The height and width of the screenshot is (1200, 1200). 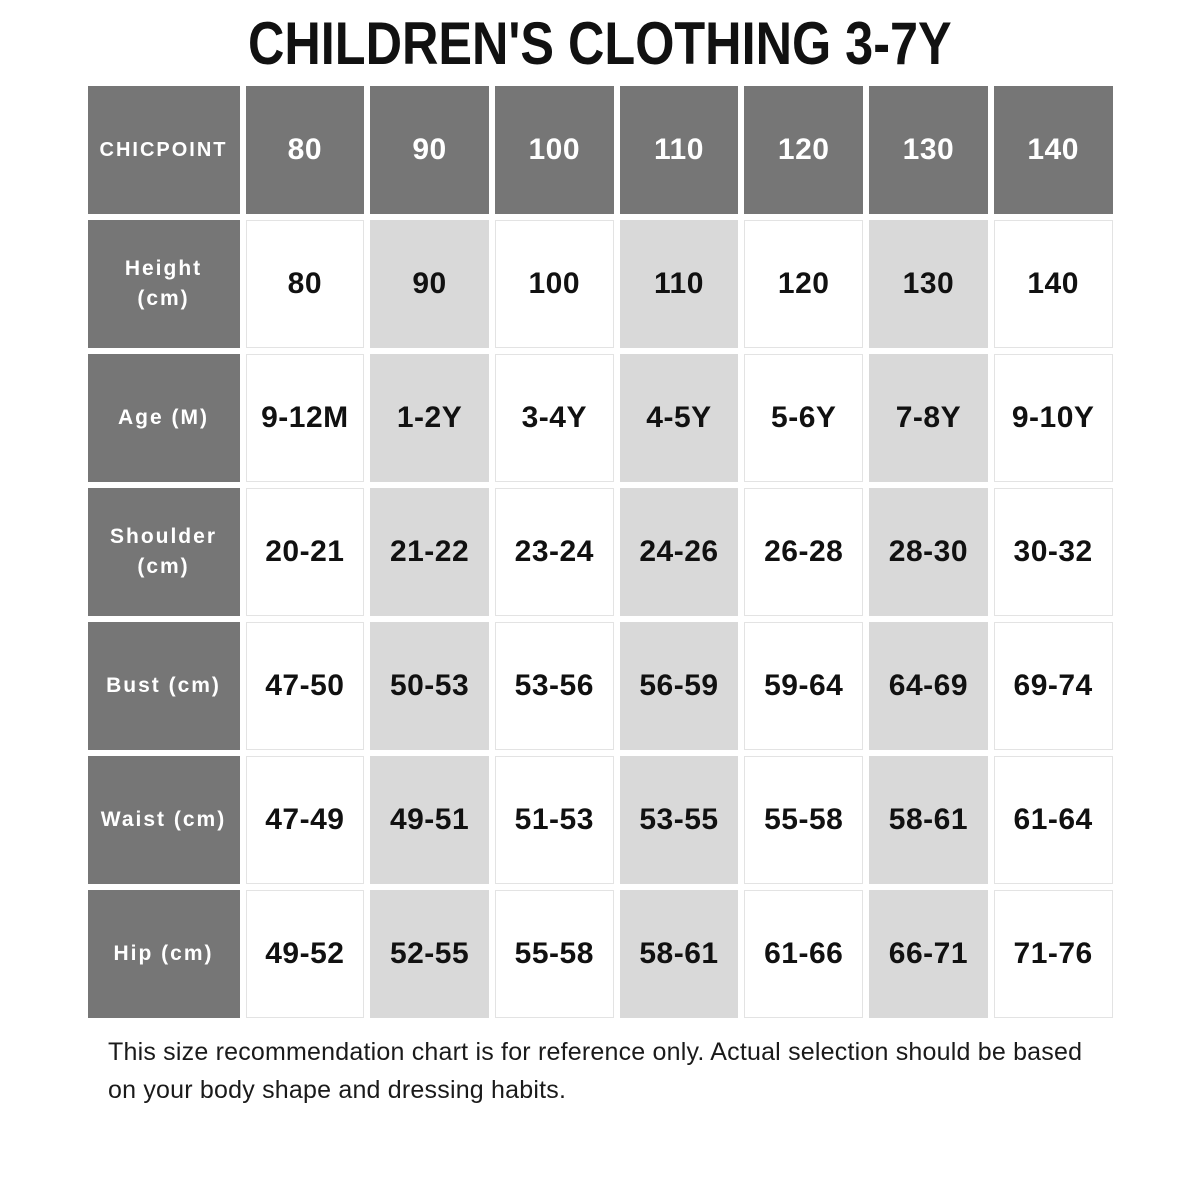 What do you see at coordinates (679, 418) in the screenshot?
I see `table-cell: 4-5Y` at bounding box center [679, 418].